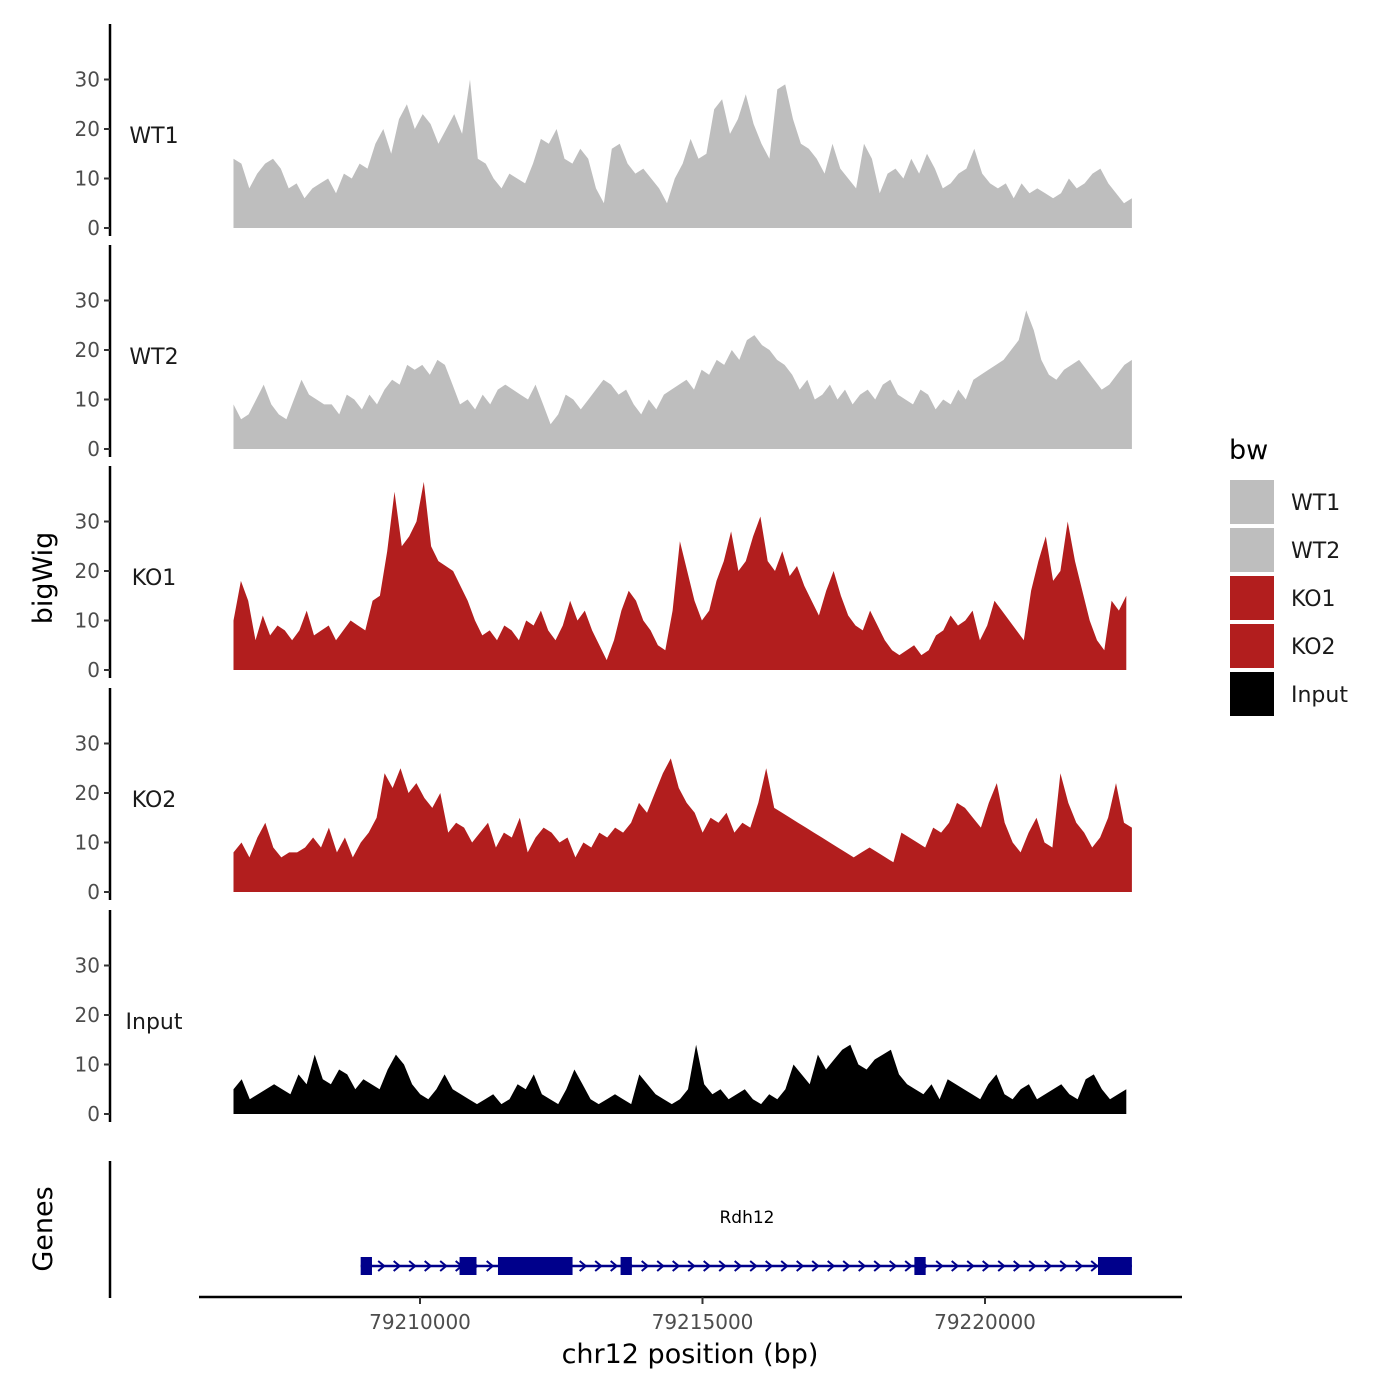 This screenshot has height=1400, width=1400. What do you see at coordinates (153, 357) in the screenshot?
I see `track-label: WT2` at bounding box center [153, 357].